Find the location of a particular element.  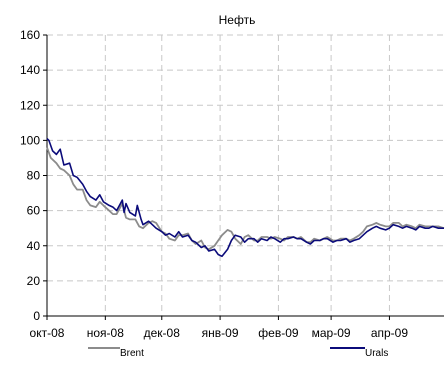

legend-label-urals: Urals is located at coordinates (376, 353).